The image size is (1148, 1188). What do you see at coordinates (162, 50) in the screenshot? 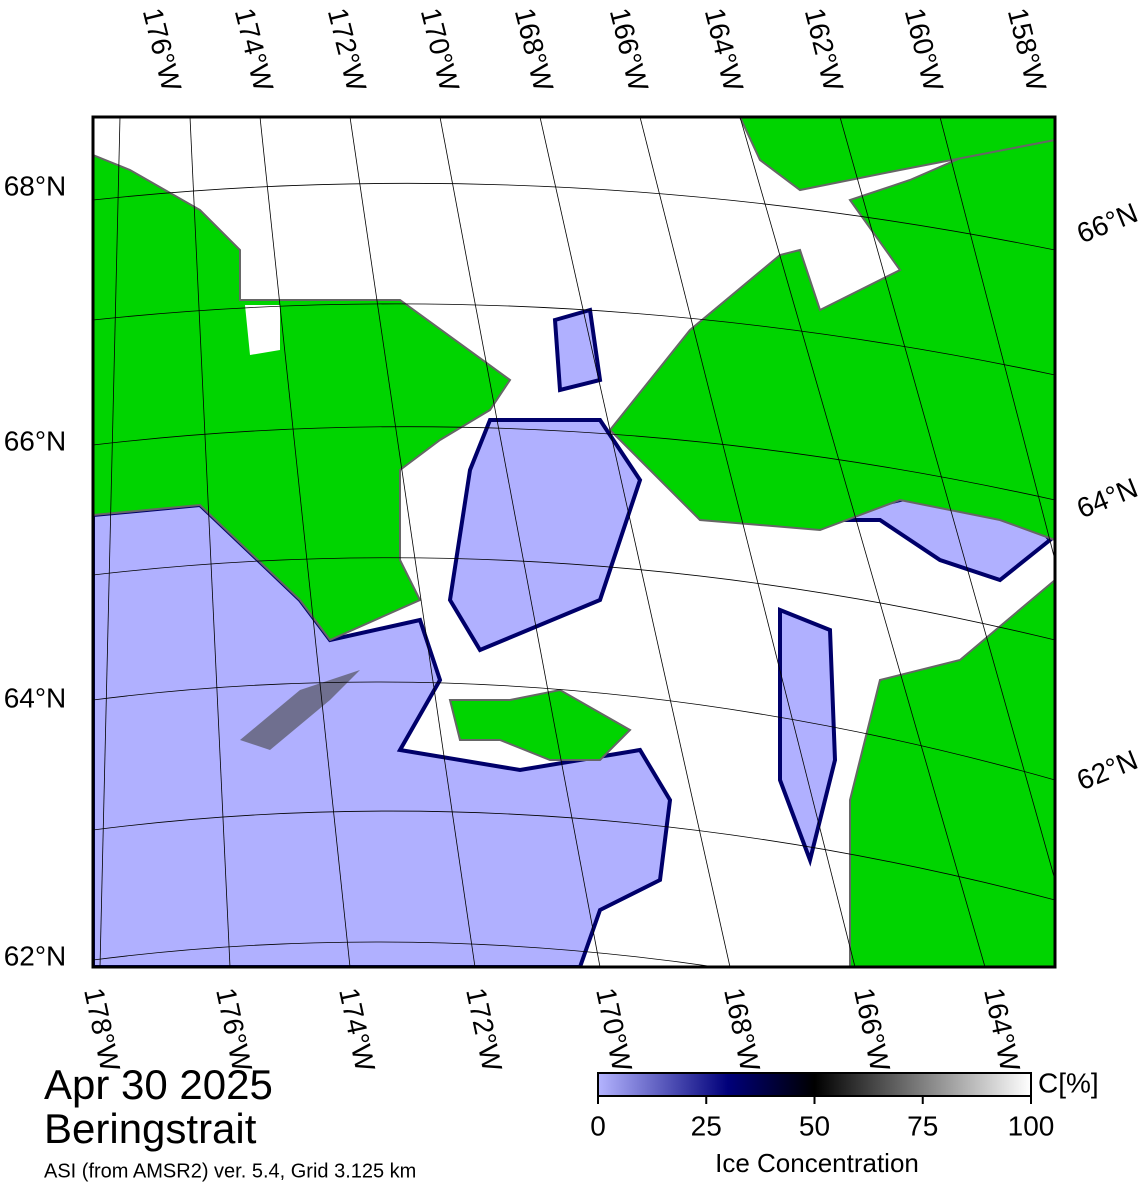
I see `longitude-label: 176°W` at bounding box center [162, 50].